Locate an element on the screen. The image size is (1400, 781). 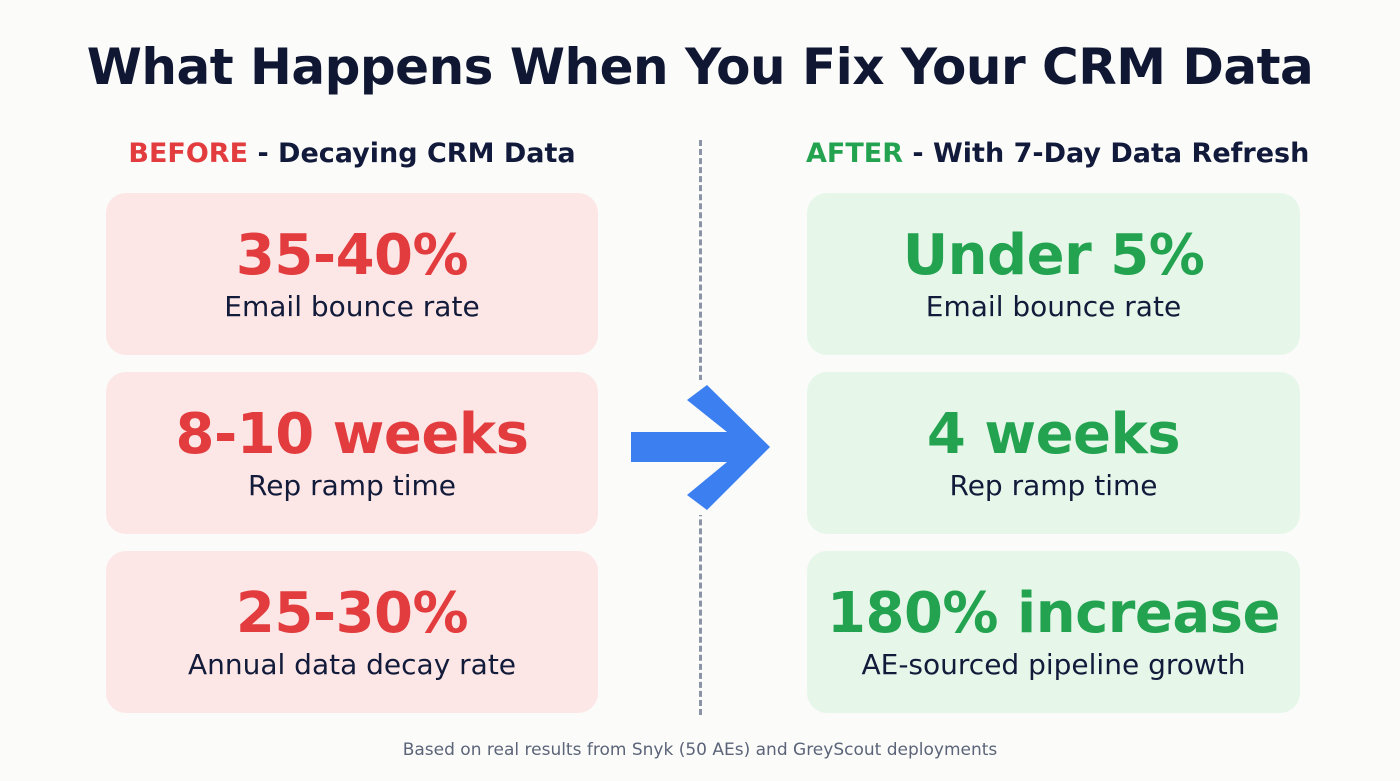
after-card-bounce: Under 5% Email bounce rate is located at coordinates (1053, 274).